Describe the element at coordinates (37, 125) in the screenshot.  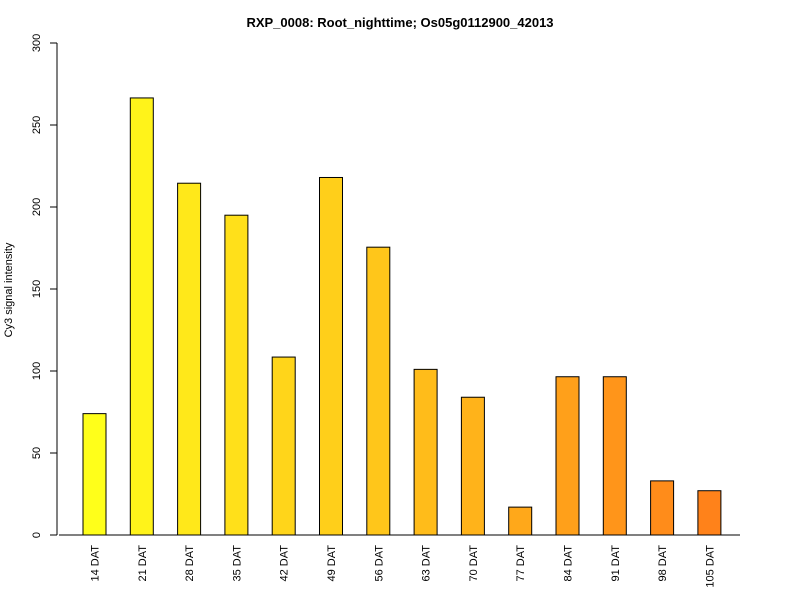
I see `y-tick-label: 250` at that location.